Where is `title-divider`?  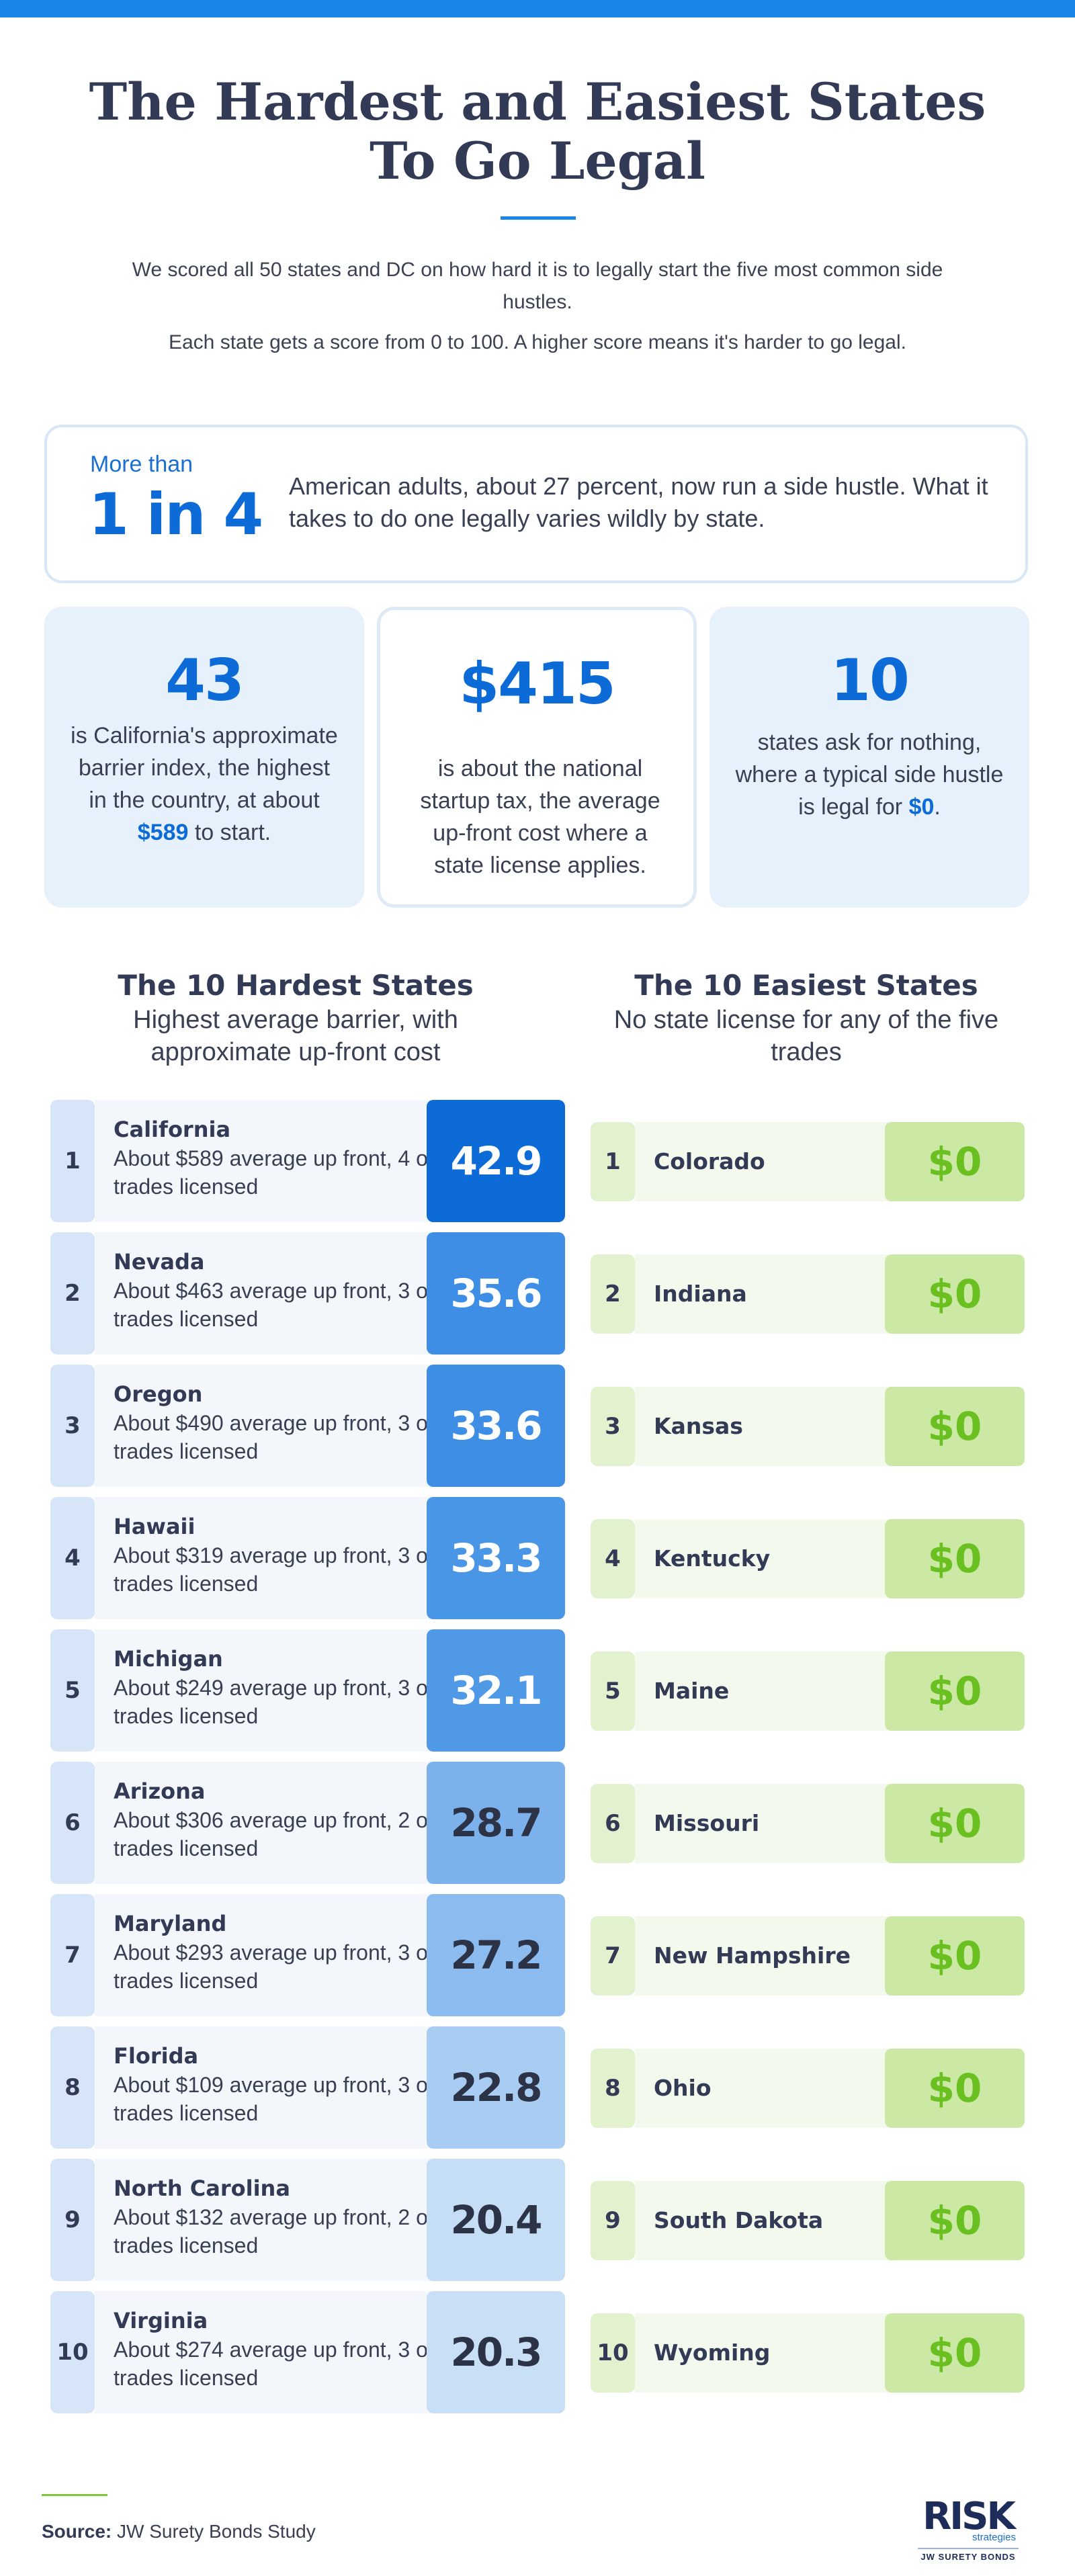 title-divider is located at coordinates (538, 218).